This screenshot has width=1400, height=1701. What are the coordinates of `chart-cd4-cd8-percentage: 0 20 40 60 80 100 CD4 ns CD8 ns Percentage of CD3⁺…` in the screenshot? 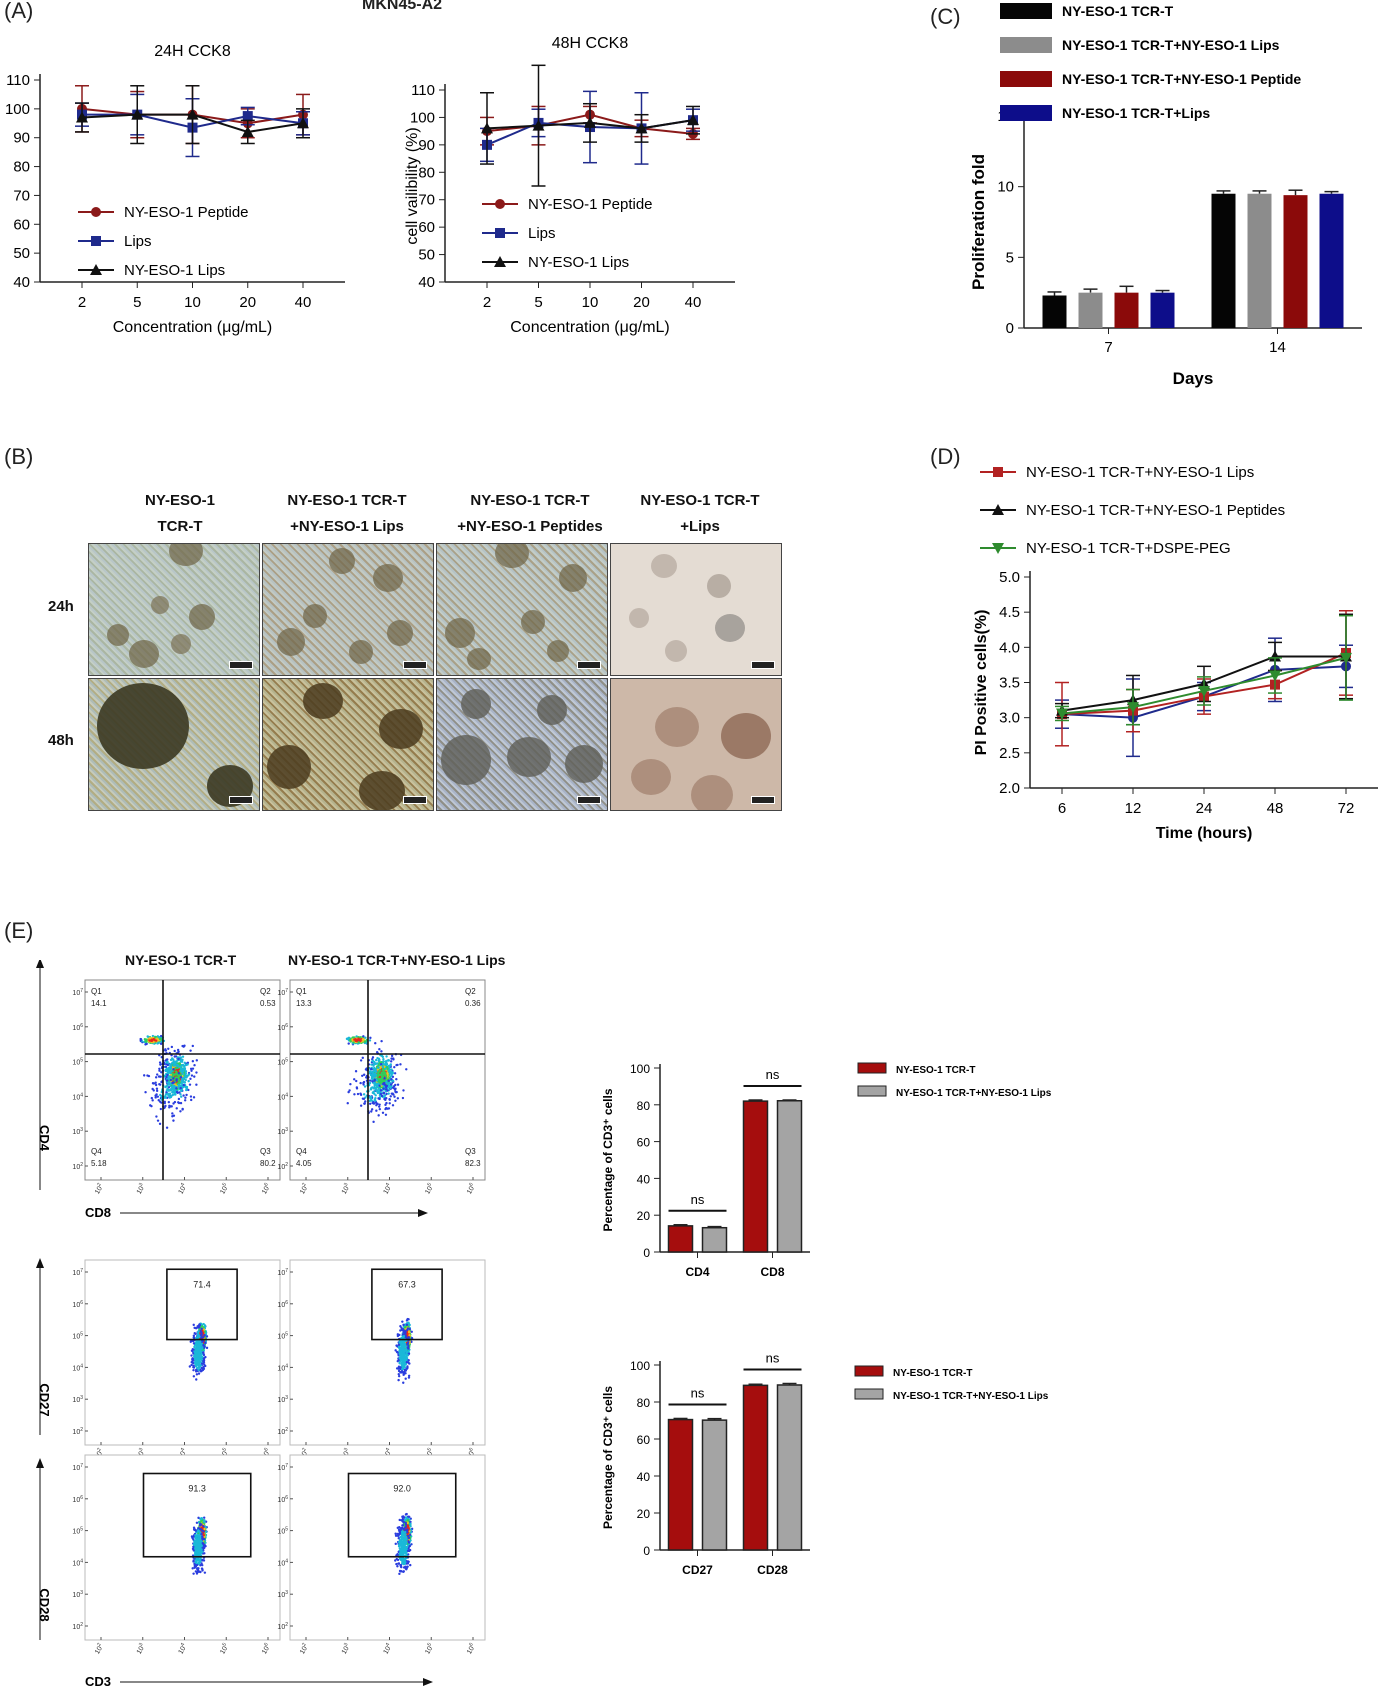 It's located at (826, 1170).